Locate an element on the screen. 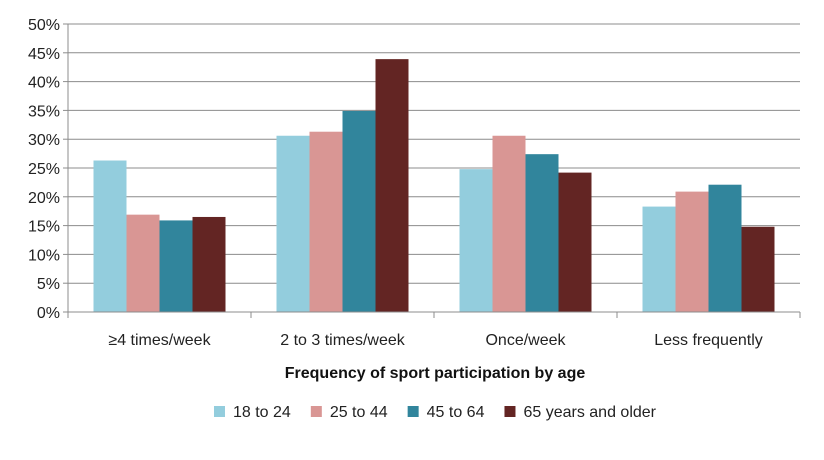 This screenshot has width=824, height=460. y-tick-label: 0% is located at coordinates (48, 313).